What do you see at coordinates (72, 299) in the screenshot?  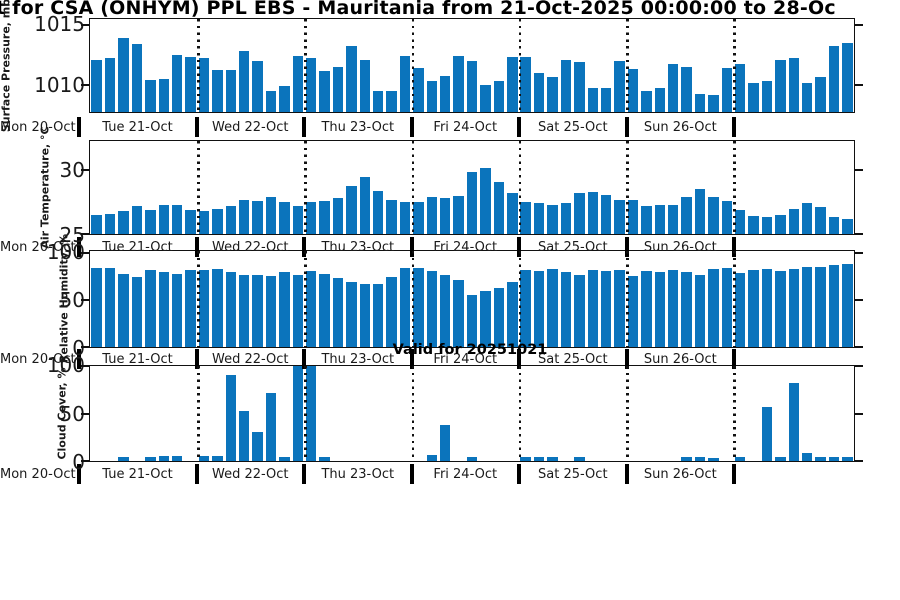 I see `humidity-ytick-label: 50` at bounding box center [72, 299].